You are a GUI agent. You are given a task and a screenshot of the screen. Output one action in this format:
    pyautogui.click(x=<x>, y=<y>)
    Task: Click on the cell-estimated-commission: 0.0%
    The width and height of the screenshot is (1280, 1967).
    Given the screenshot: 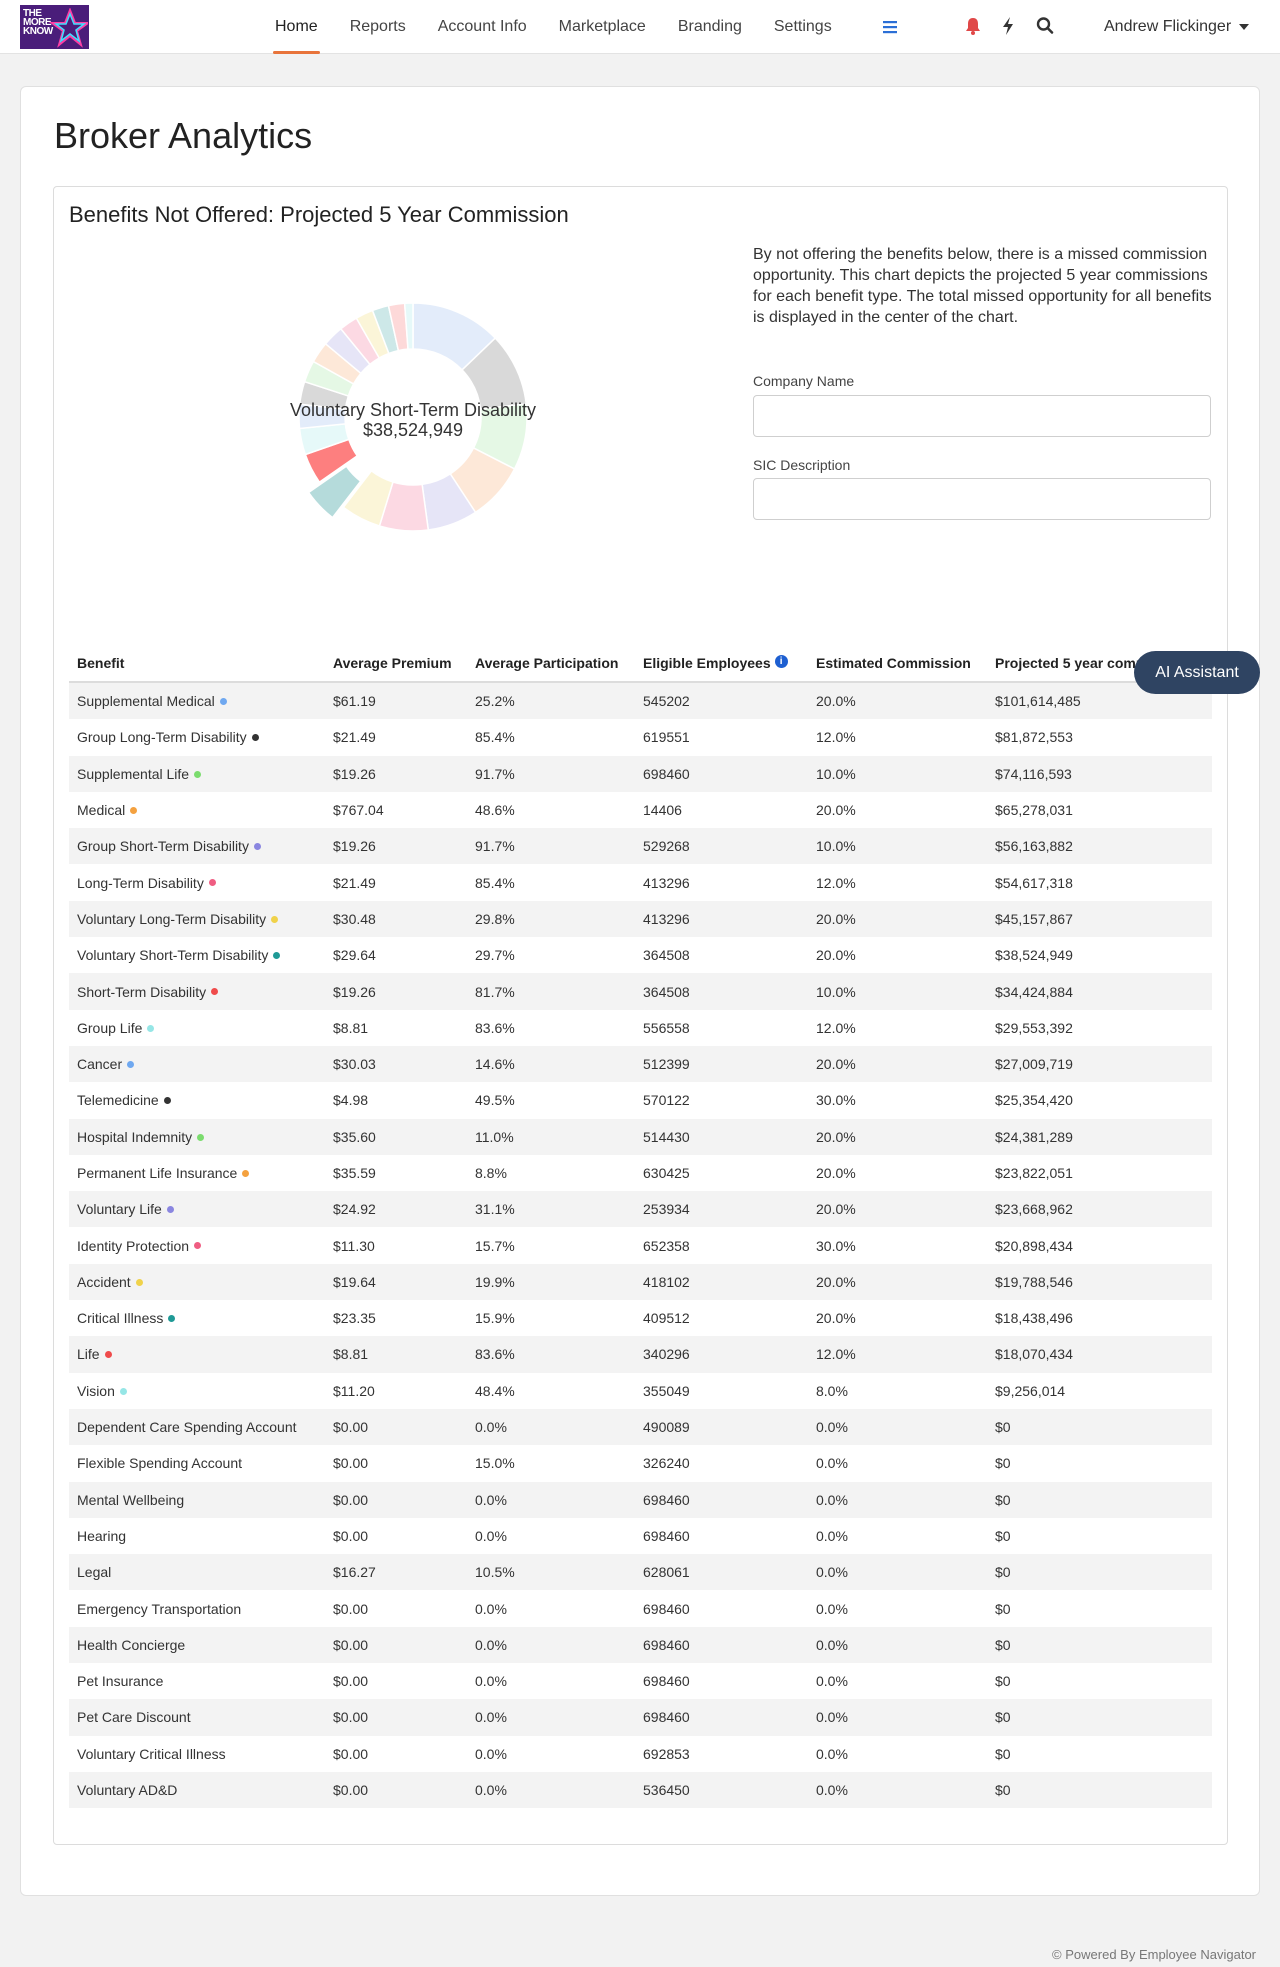 What is the action you would take?
    pyautogui.click(x=897, y=1754)
    